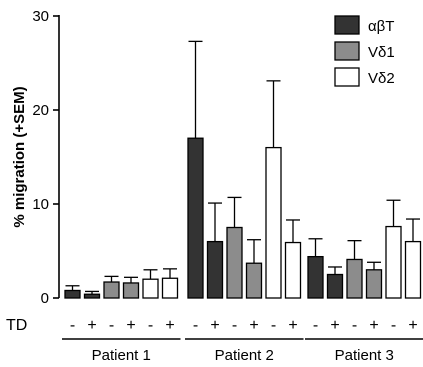 The height and width of the screenshot is (367, 423). Describe the element at coordinates (170, 288) in the screenshot. I see `bar-patient-1-s2-plus` at that location.